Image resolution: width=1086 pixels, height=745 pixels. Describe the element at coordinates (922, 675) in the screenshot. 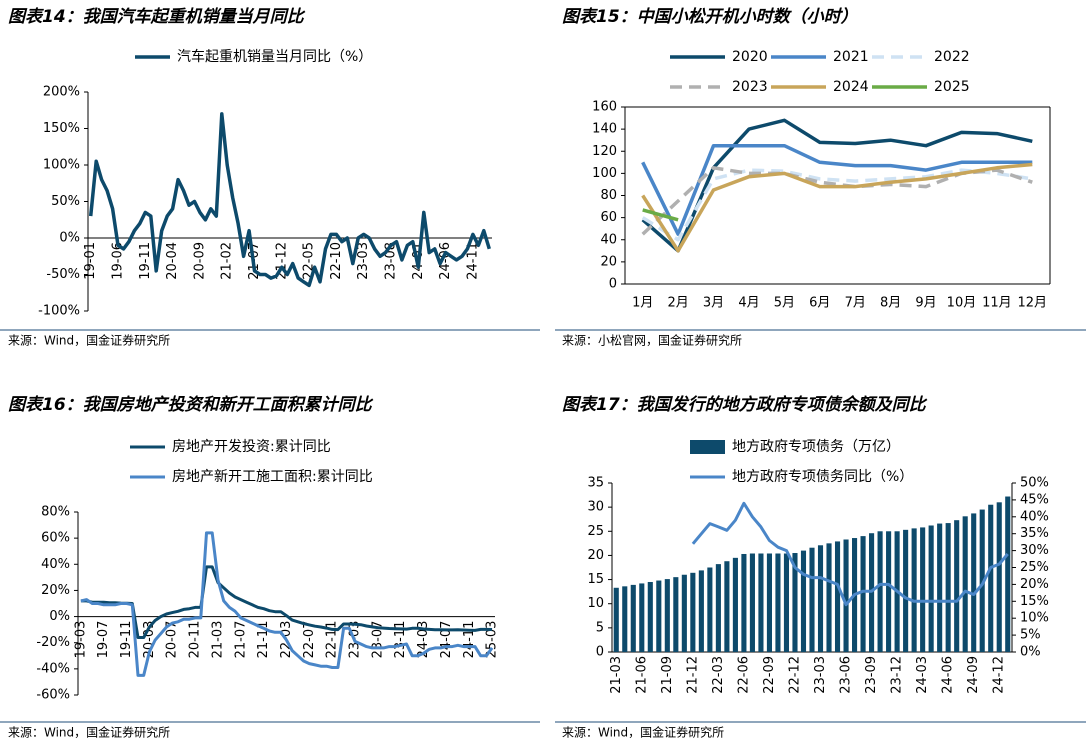

I see `x-tick-label: 24-03` at that location.